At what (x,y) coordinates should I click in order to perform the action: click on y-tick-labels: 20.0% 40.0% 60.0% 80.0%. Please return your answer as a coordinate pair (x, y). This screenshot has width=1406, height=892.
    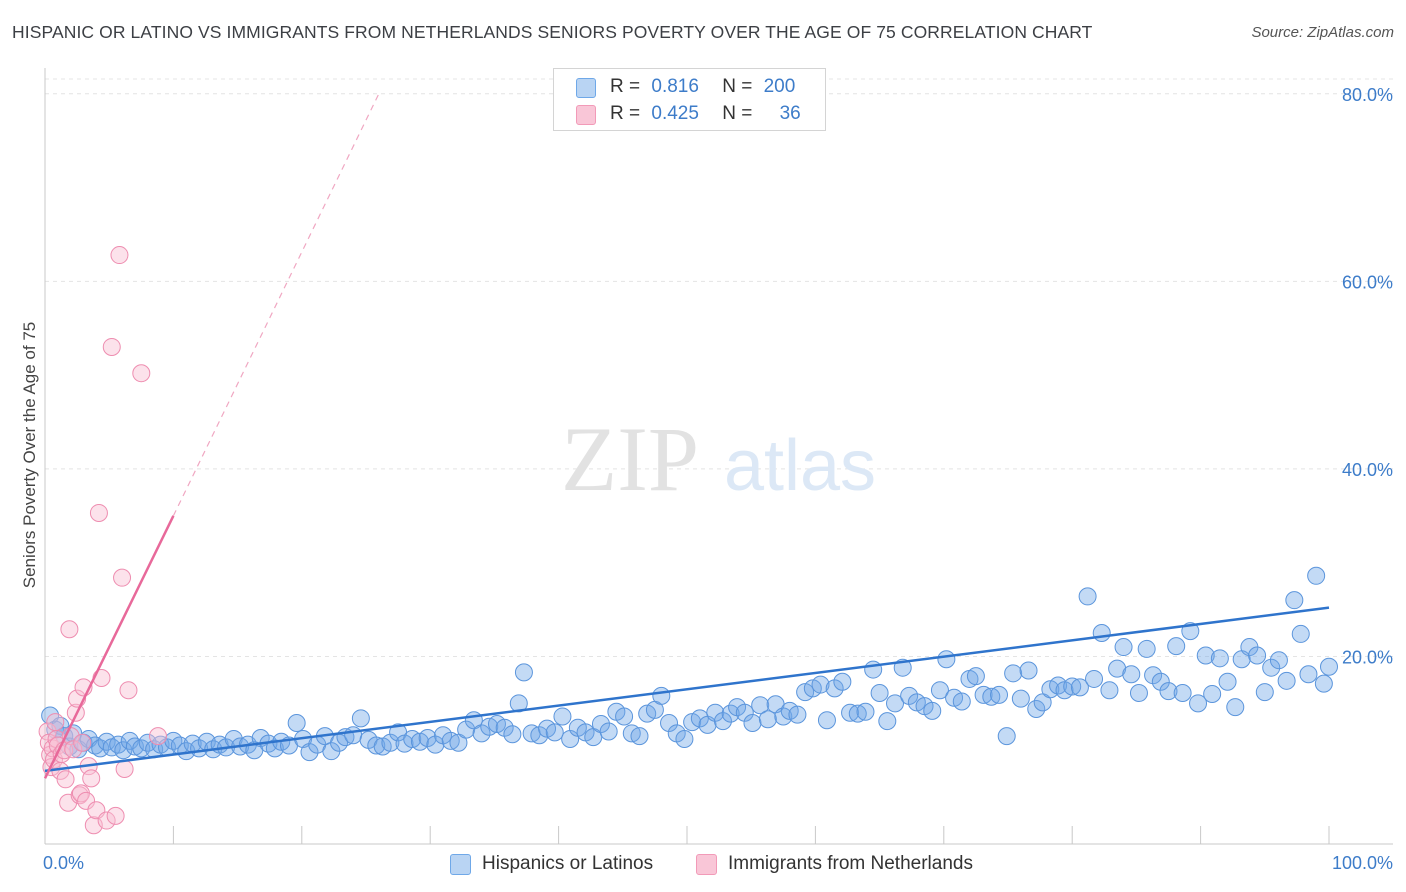
    Looking at the image, I should click on (1367, 376).